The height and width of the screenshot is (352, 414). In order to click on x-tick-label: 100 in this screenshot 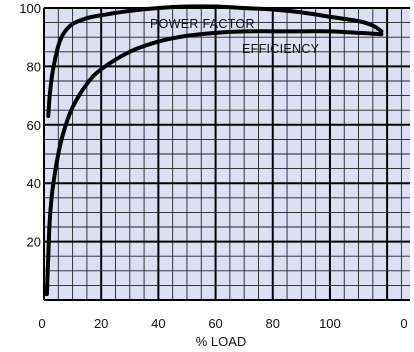, I will do `click(330, 323)`.